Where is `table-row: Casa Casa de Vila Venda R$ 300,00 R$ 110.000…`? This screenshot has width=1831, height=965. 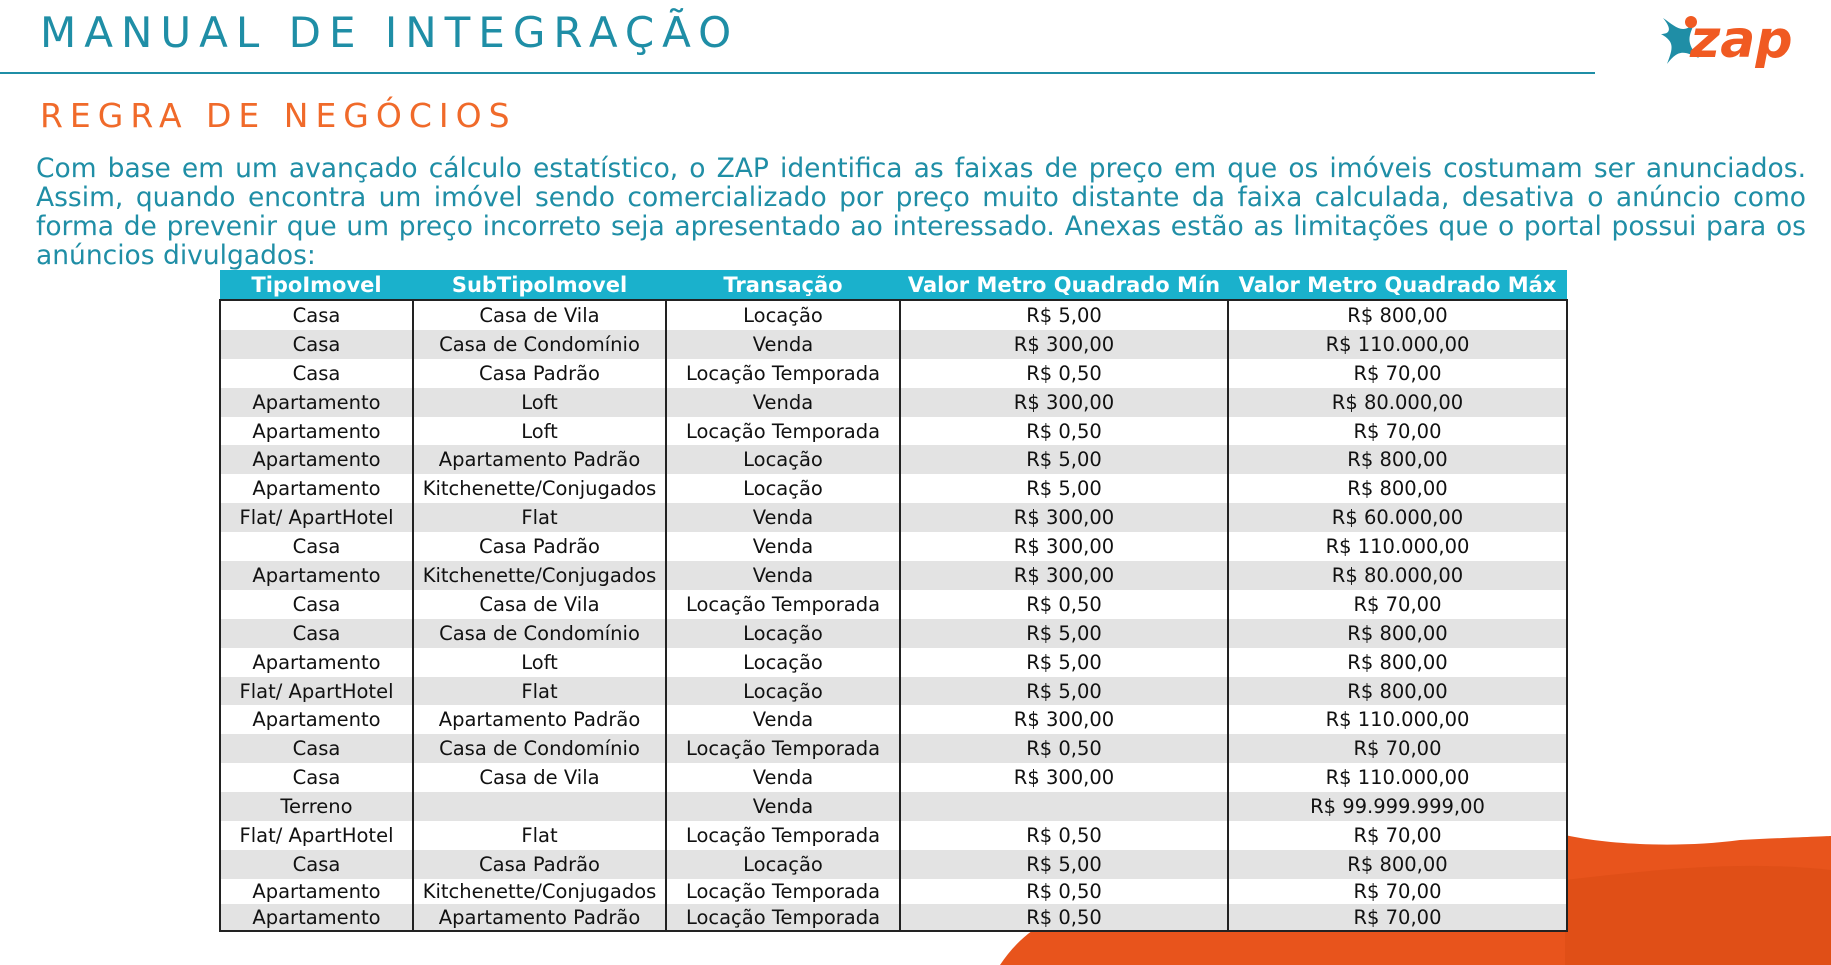 table-row: Casa Casa de Vila Venda R$ 300,00 R$ 110.000… is located at coordinates (893, 778).